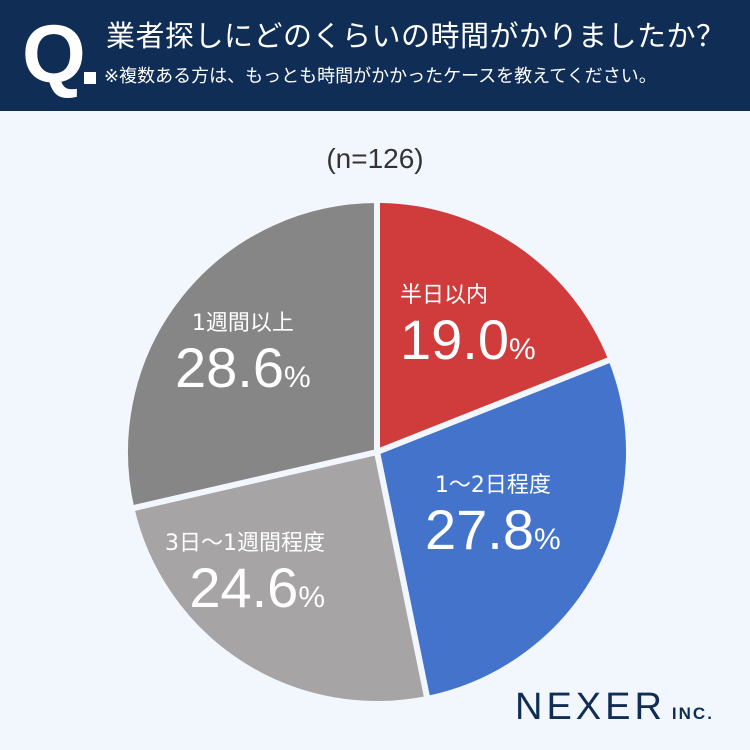 The height and width of the screenshot is (750, 750). Describe the element at coordinates (375, 158) in the screenshot. I see `sample-size: (n=126)` at that location.